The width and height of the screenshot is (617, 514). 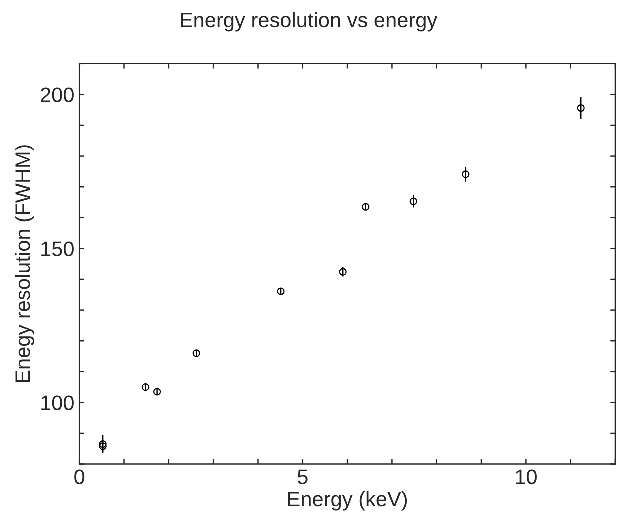 I want to click on x-axis-title: Energy (keV), so click(x=348, y=501).